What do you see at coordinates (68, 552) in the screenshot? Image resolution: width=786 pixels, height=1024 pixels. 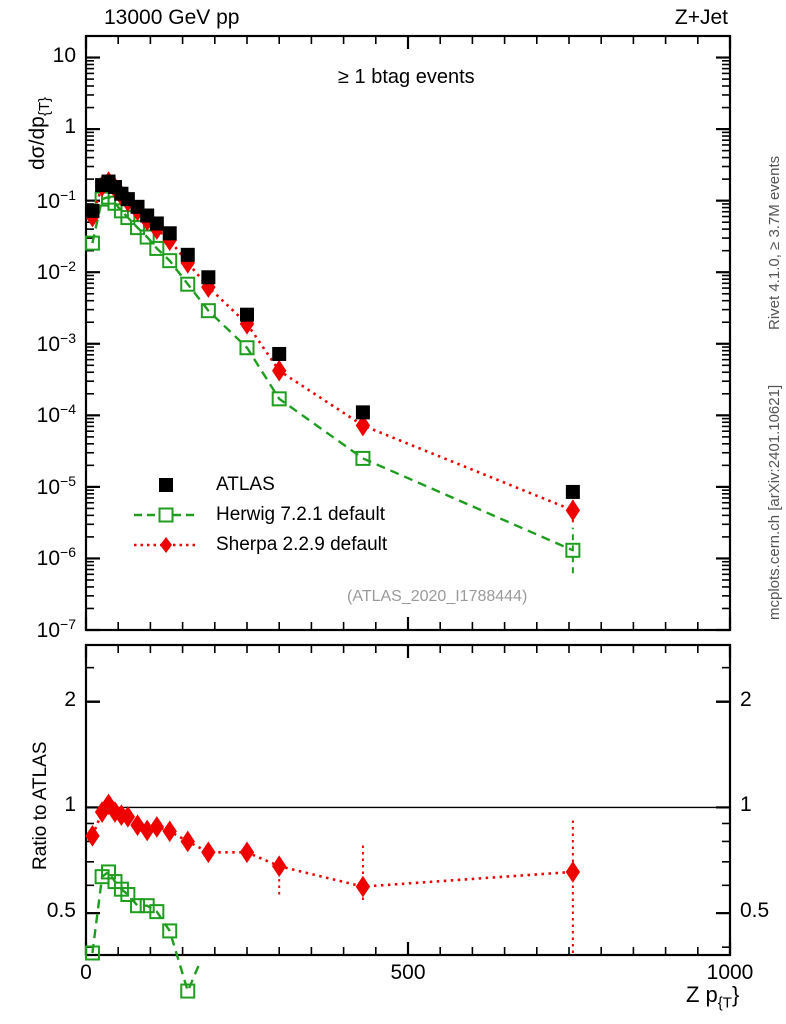 I see `main-ytick-exponent: −6` at bounding box center [68, 552].